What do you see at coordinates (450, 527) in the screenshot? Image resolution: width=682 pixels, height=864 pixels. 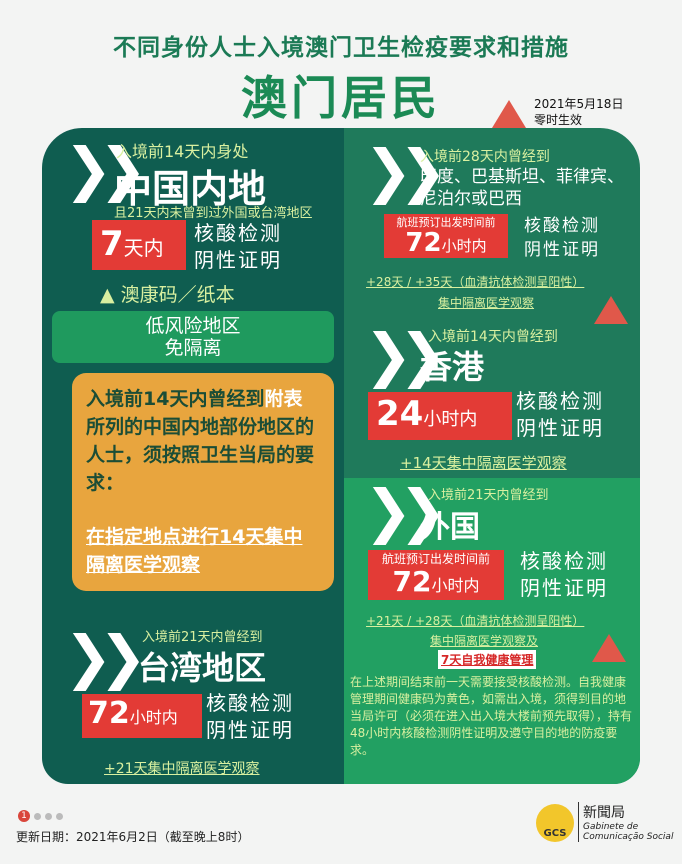 I see `foreign-region: 外国` at bounding box center [450, 527].